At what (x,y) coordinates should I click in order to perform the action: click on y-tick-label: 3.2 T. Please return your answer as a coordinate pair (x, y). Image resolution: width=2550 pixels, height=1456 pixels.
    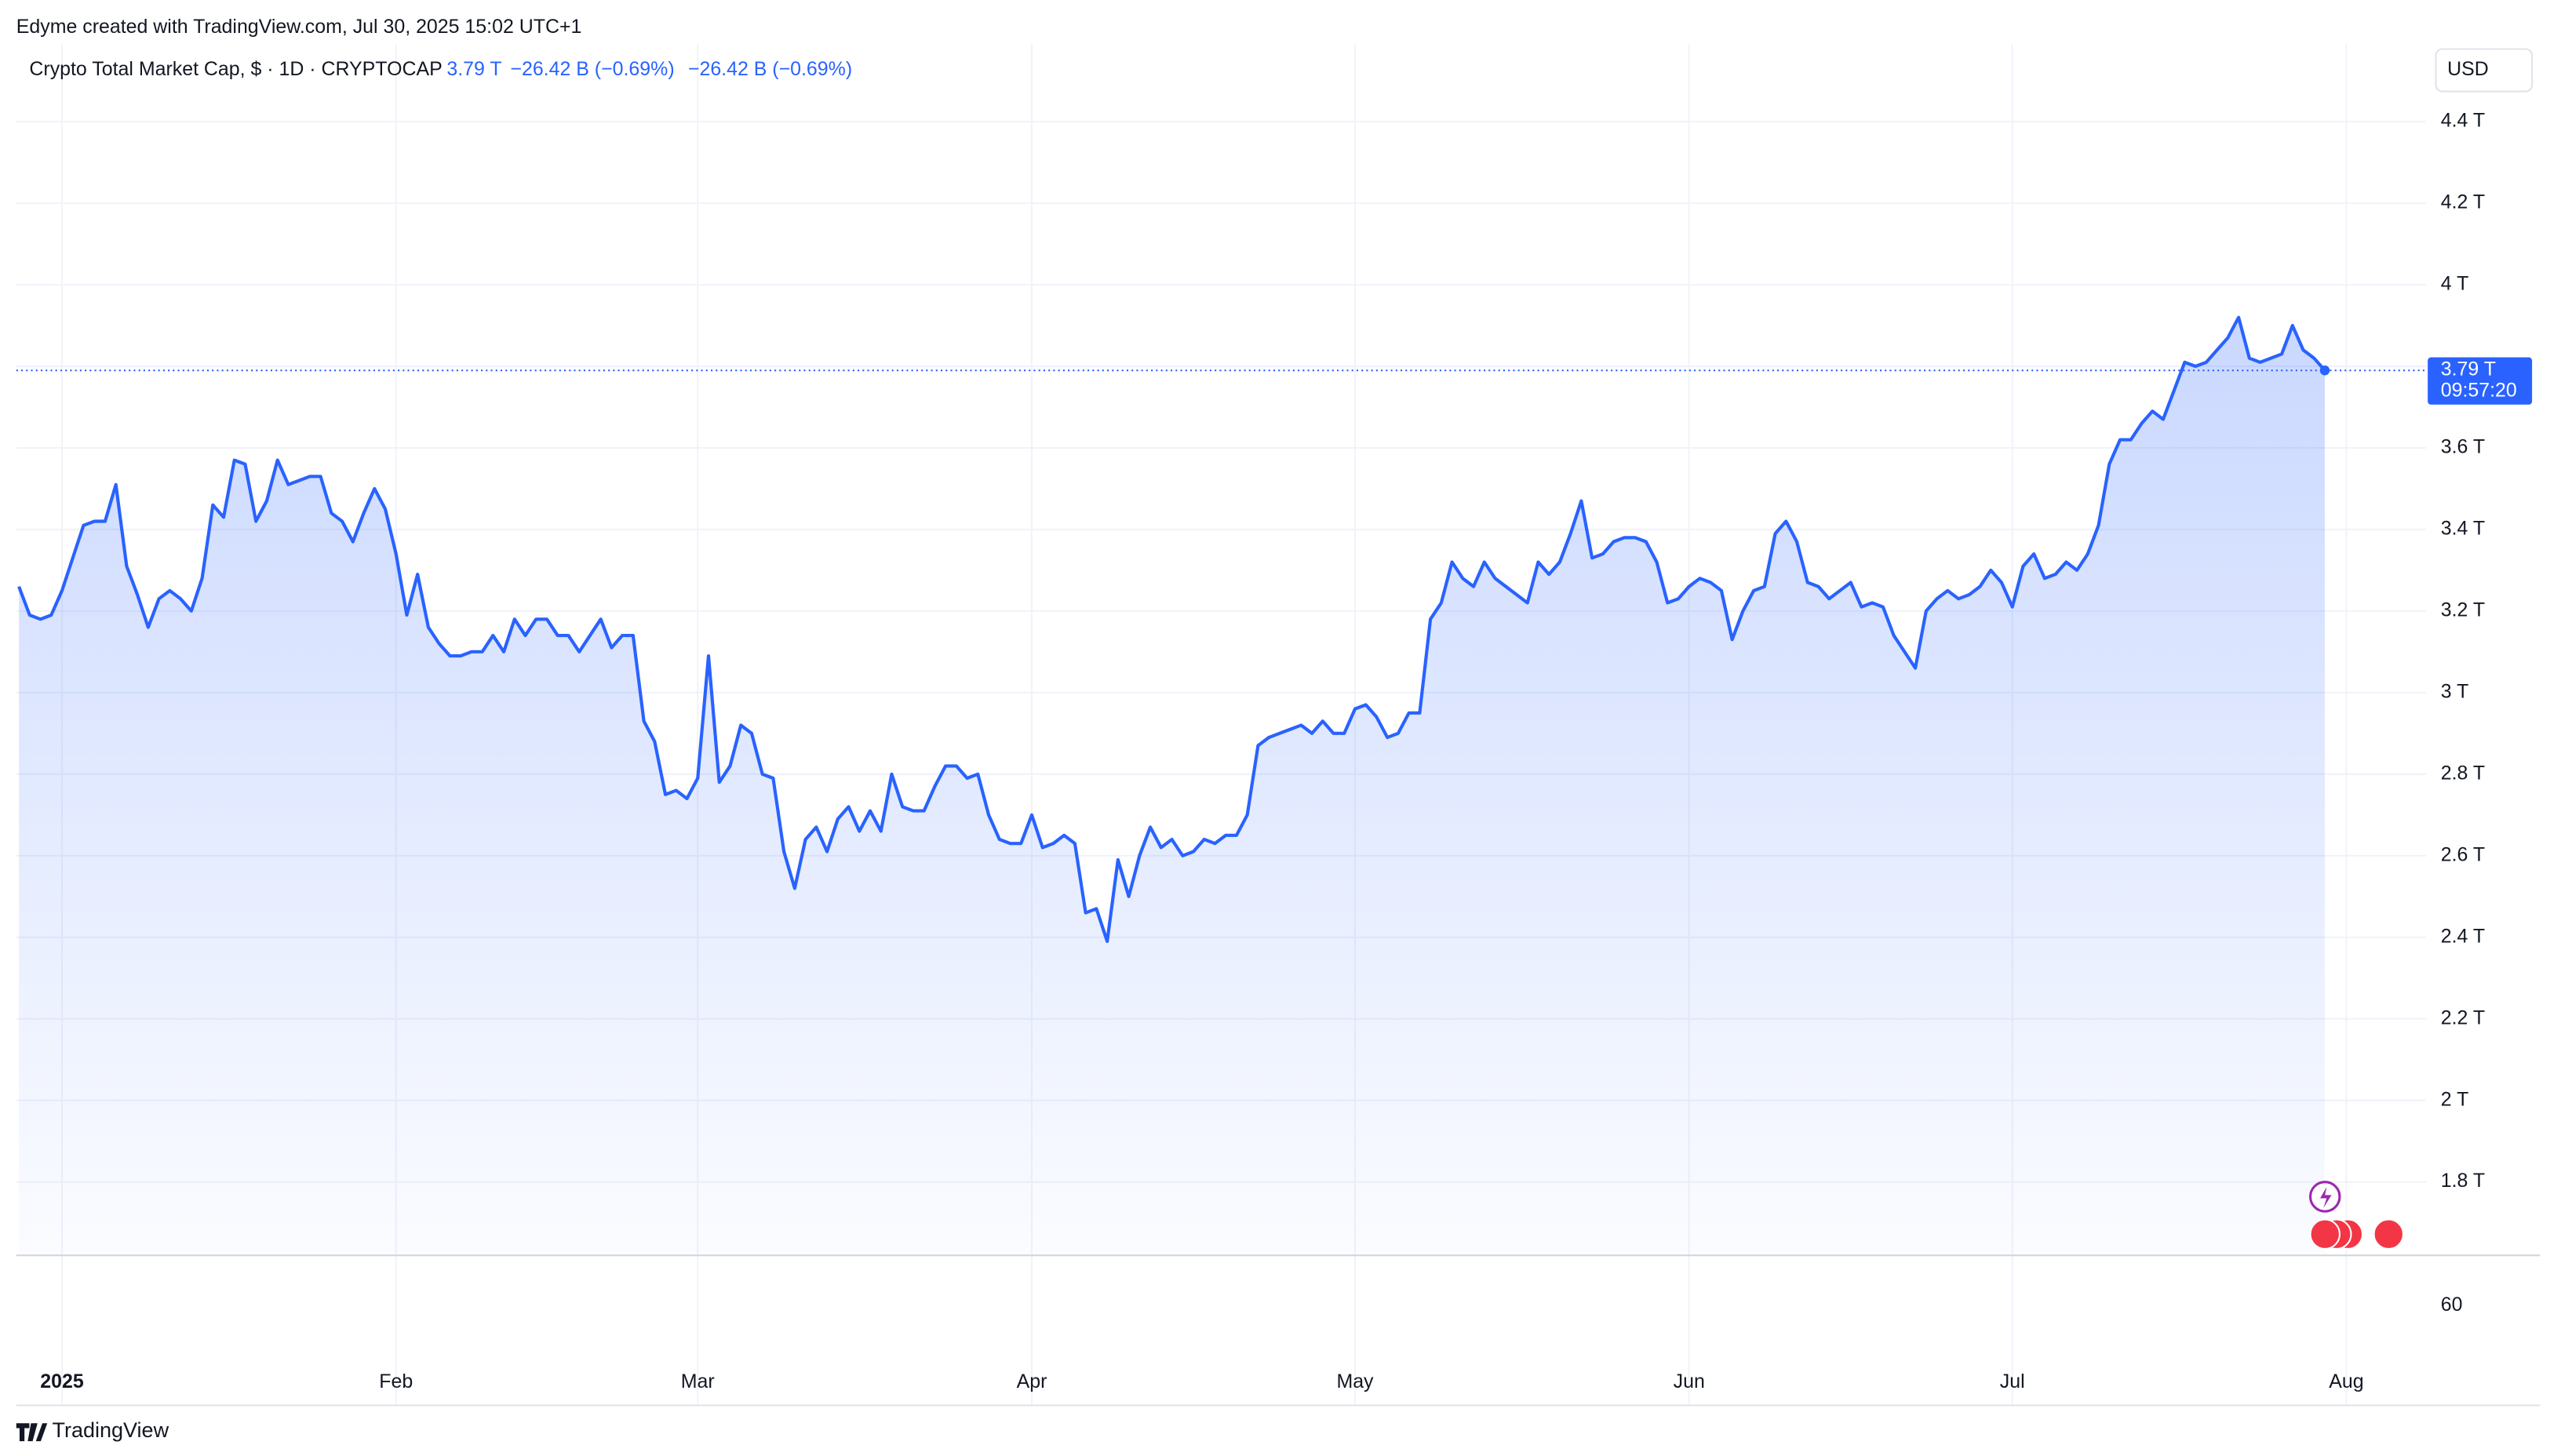
    Looking at the image, I should click on (2463, 610).